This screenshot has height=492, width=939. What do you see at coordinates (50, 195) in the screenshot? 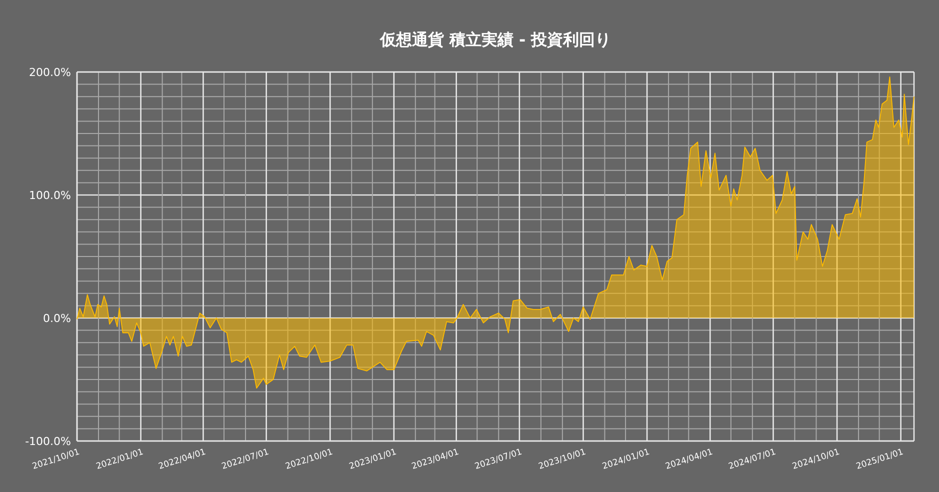
I see `y-tick-label: 100.0%` at bounding box center [50, 195].